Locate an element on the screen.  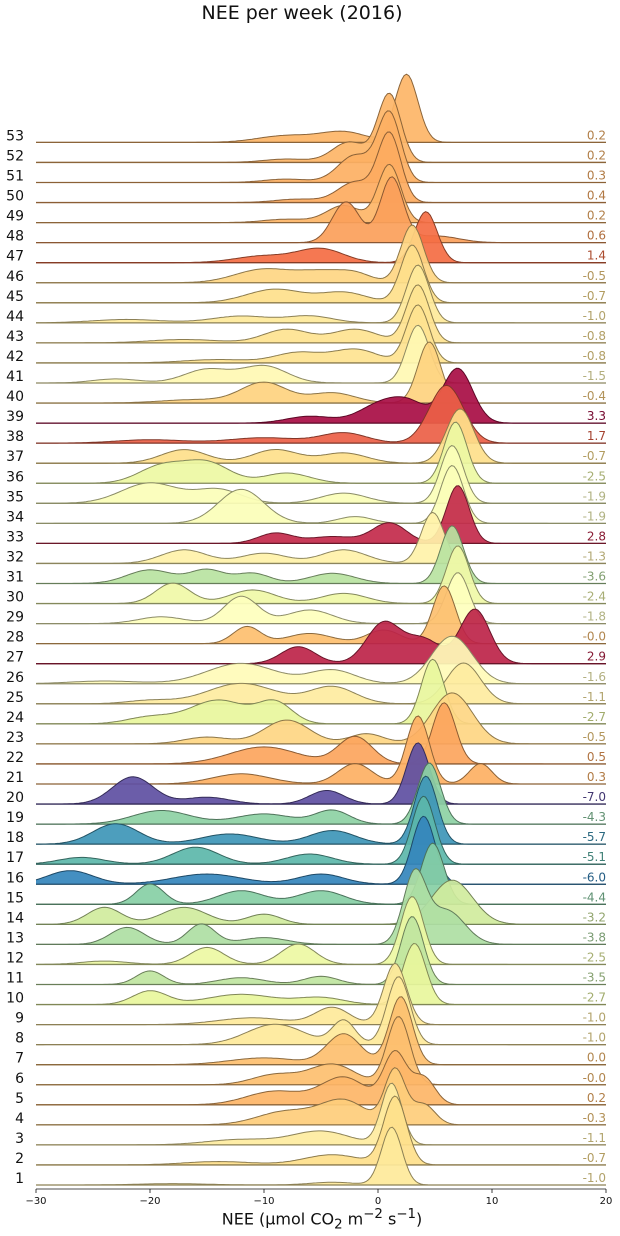
mean-label: -3.6 is located at coordinates (594, 577).